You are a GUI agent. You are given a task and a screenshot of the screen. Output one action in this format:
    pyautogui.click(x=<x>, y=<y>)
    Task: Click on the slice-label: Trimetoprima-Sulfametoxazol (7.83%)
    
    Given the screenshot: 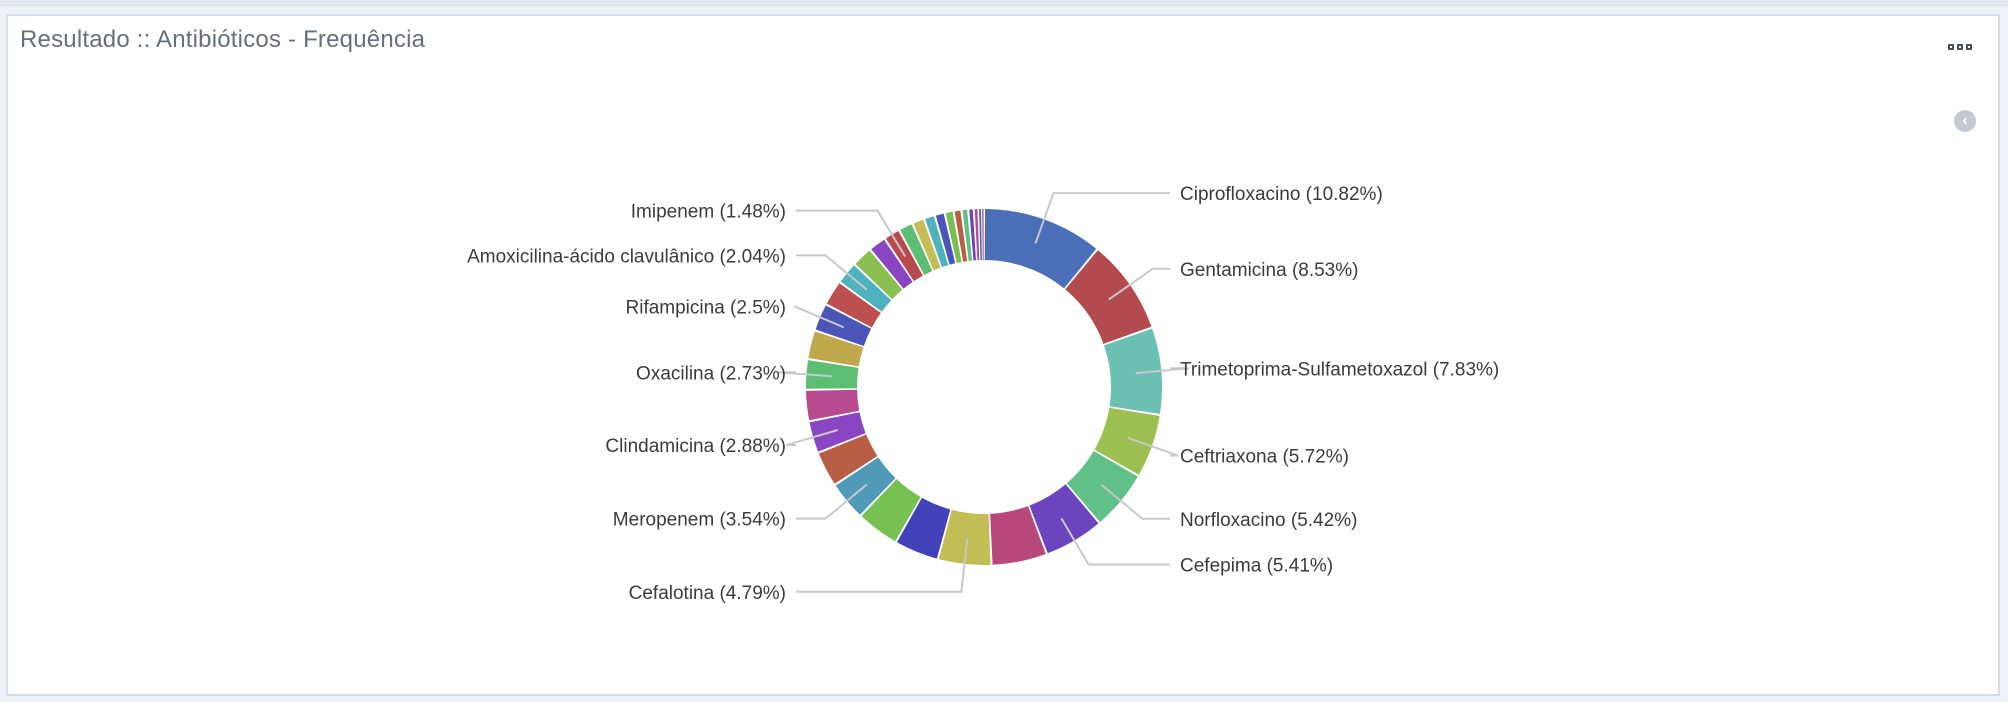 What is the action you would take?
    pyautogui.click(x=1339, y=369)
    